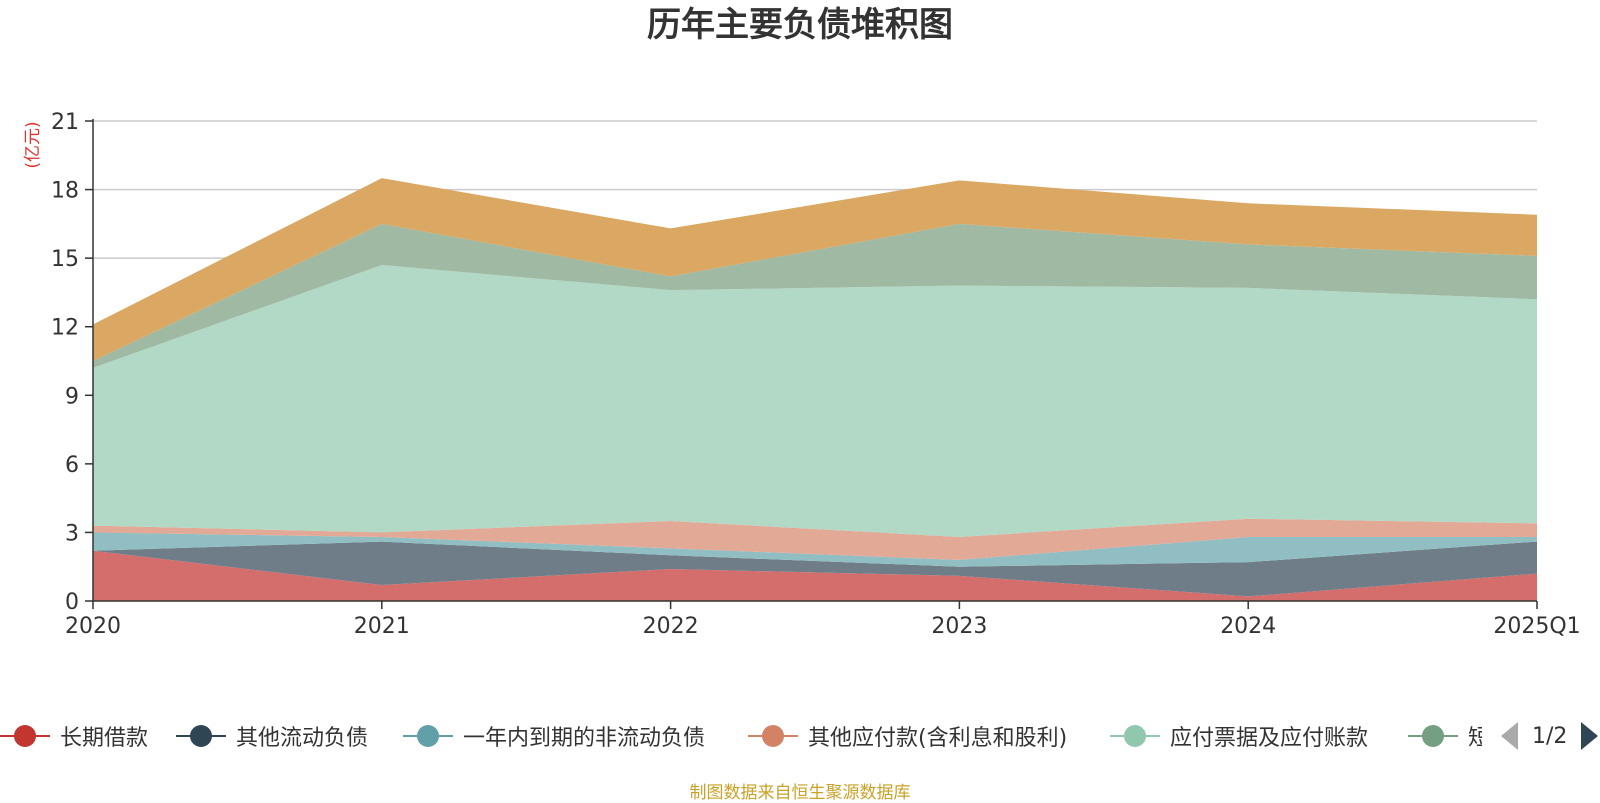  I want to click on y-tick-label: 12, so click(65, 328).